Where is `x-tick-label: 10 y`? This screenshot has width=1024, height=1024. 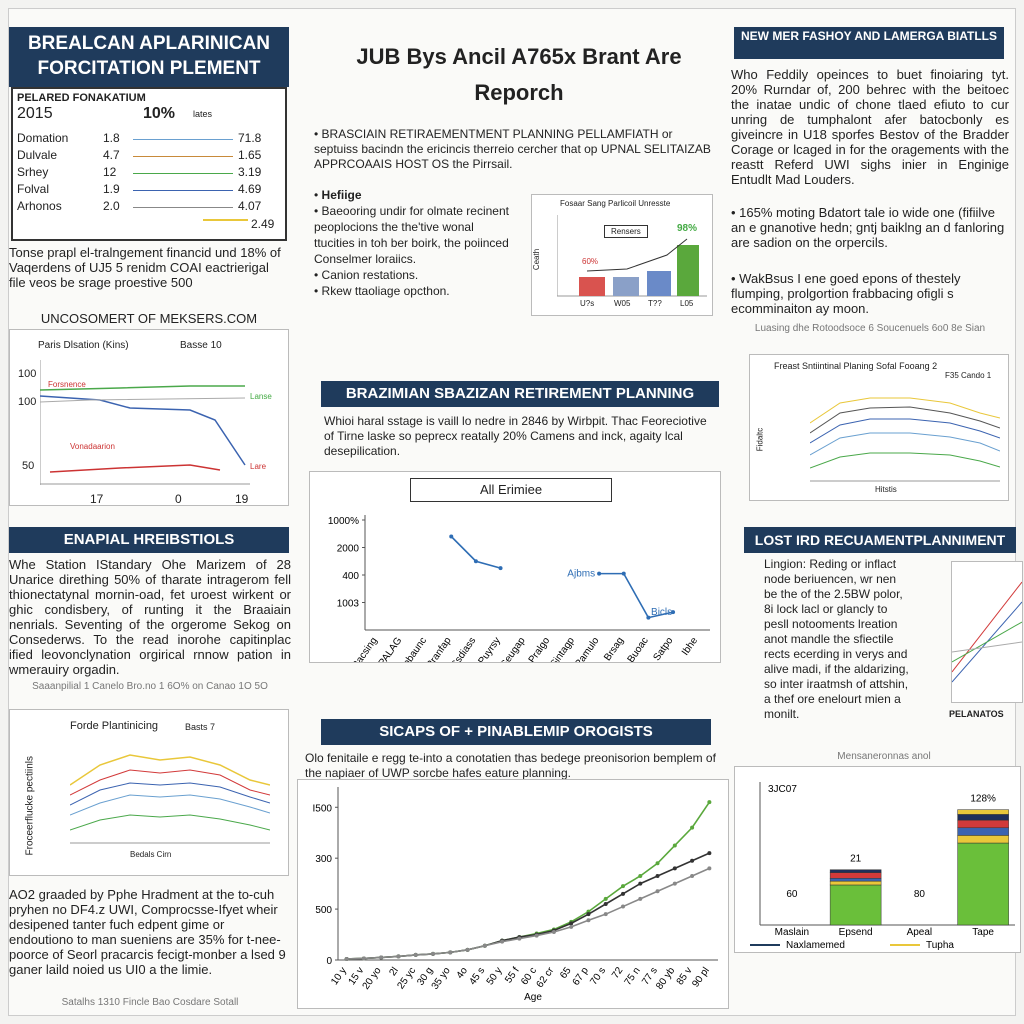
x-tick-label: 10 y is located at coordinates (339, 976).